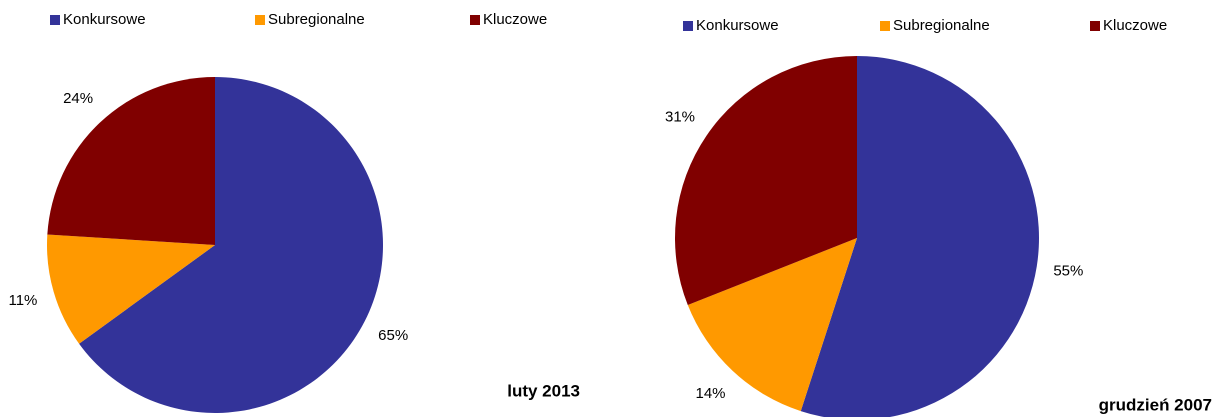 The image size is (1220, 417). I want to click on chart-title: luty 2013, so click(543, 390).